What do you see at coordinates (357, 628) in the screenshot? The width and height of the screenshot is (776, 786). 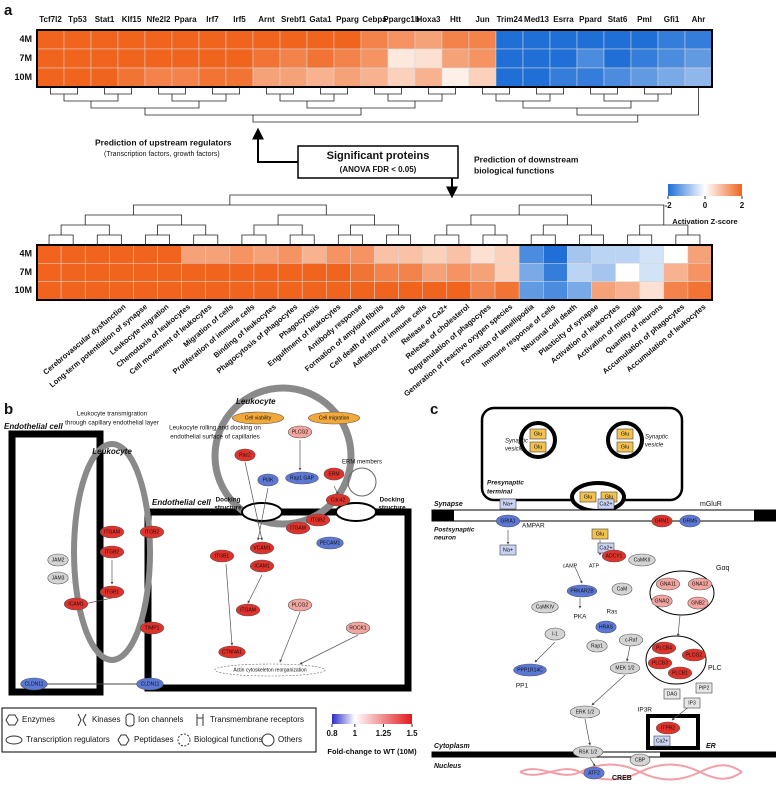 I see `molecule-label: ROCK1` at bounding box center [357, 628].